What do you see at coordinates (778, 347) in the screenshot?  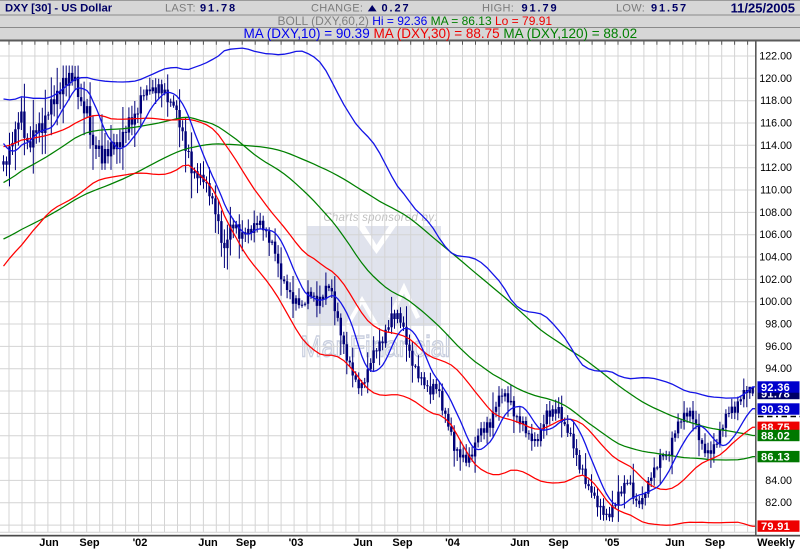 I see `svg-text: 96.00` at bounding box center [778, 347].